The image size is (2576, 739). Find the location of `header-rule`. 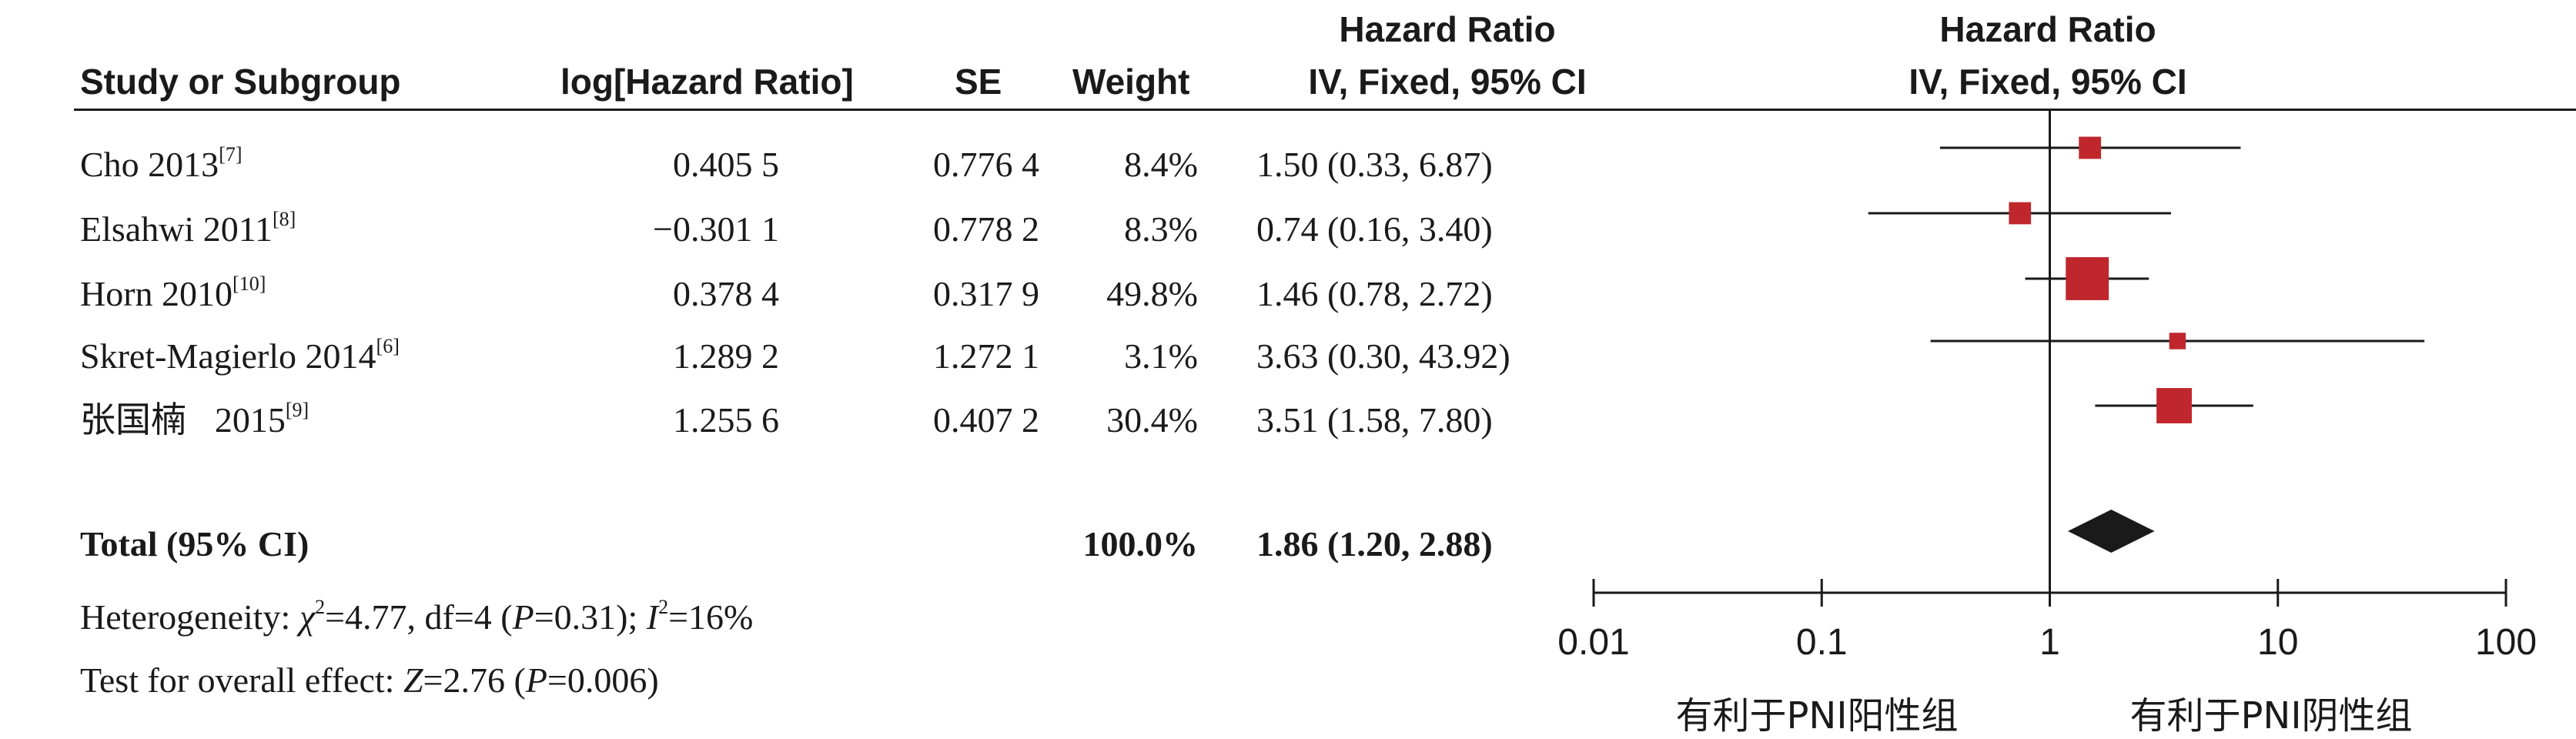

header-rule is located at coordinates (1325, 110).